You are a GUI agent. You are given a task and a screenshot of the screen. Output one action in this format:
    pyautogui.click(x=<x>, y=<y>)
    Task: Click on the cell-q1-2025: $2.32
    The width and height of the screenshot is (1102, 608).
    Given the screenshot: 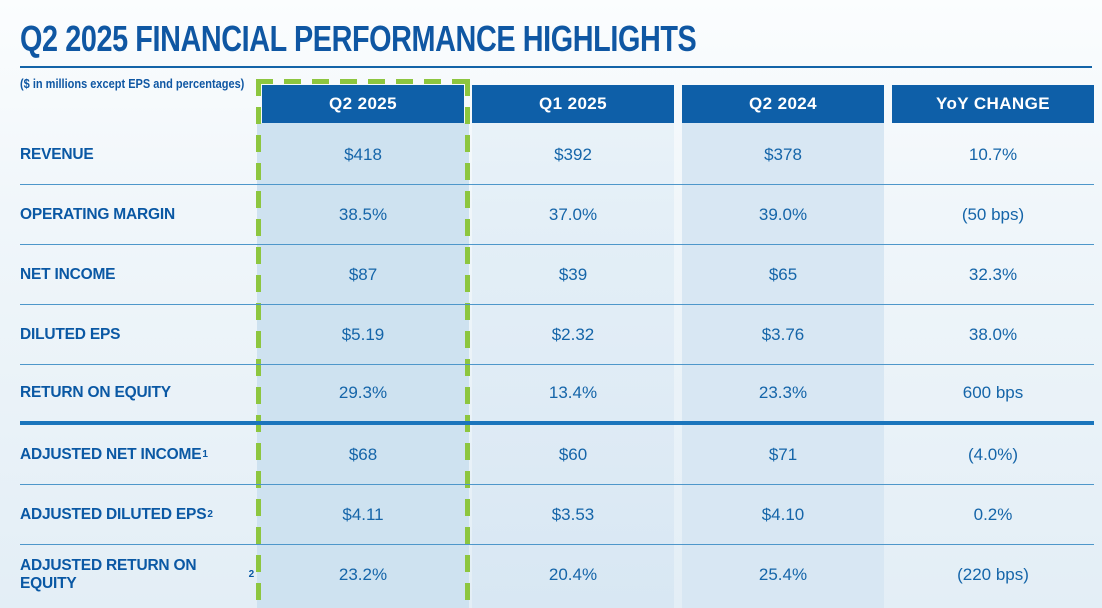 What is the action you would take?
    pyautogui.click(x=573, y=334)
    